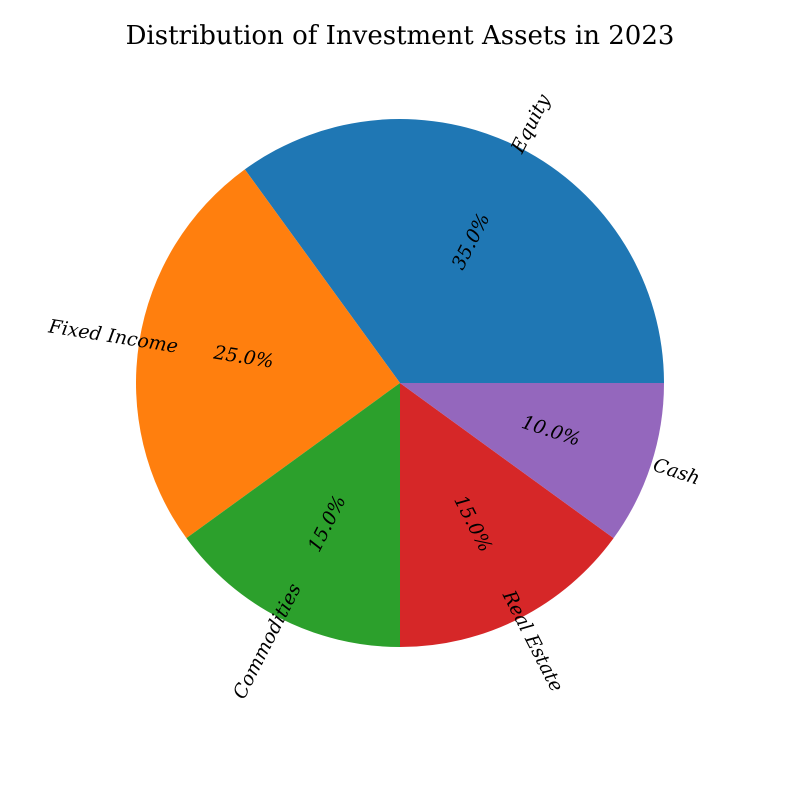 This screenshot has width=800, height=804. Describe the element at coordinates (532, 461) in the screenshot. I see `pie-slice-cash` at that location.